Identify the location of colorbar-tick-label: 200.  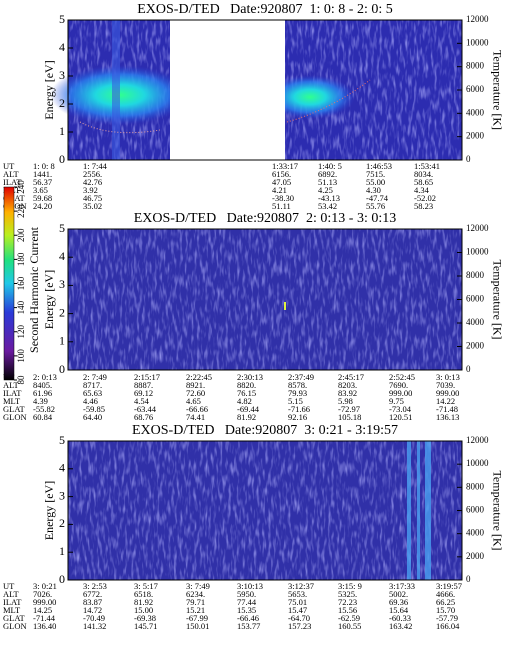
(21, 235).